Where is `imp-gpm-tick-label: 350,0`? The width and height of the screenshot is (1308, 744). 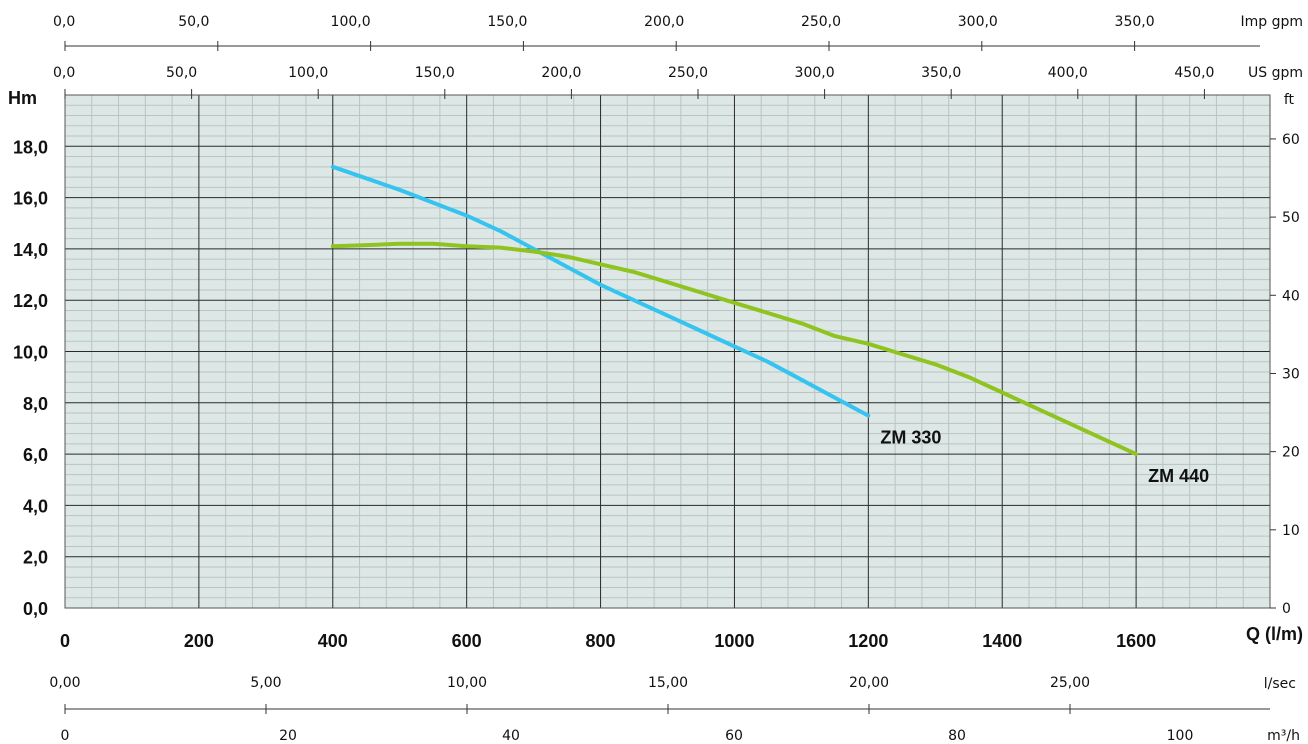 imp-gpm-tick-label: 350,0 is located at coordinates (1135, 22).